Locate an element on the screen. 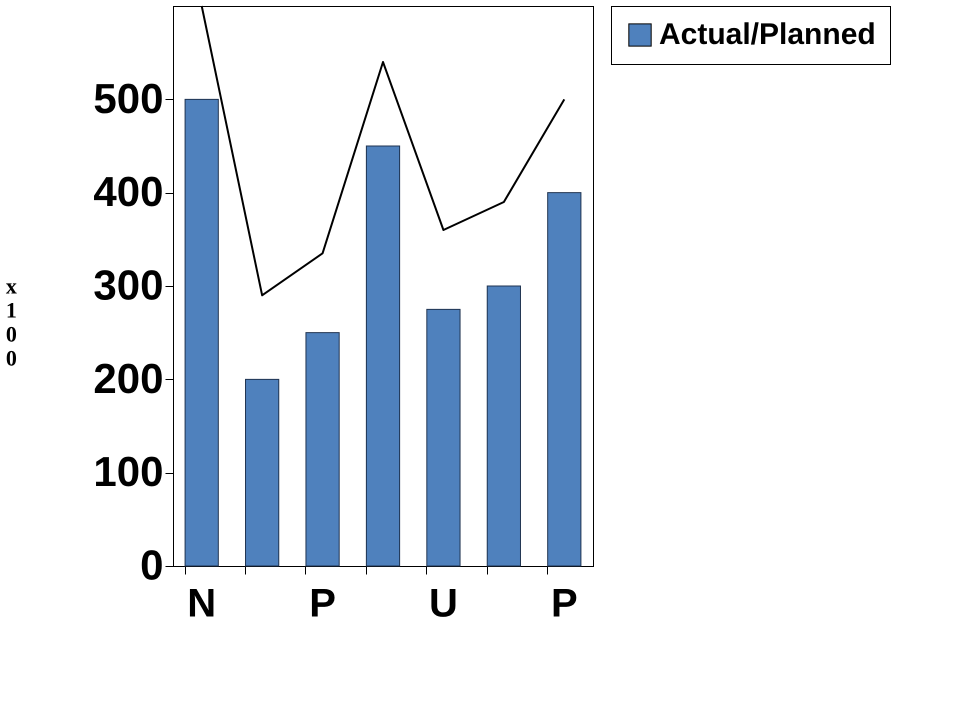 The height and width of the screenshot is (722, 978). y-tick-label: 500 is located at coordinates (128, 98).